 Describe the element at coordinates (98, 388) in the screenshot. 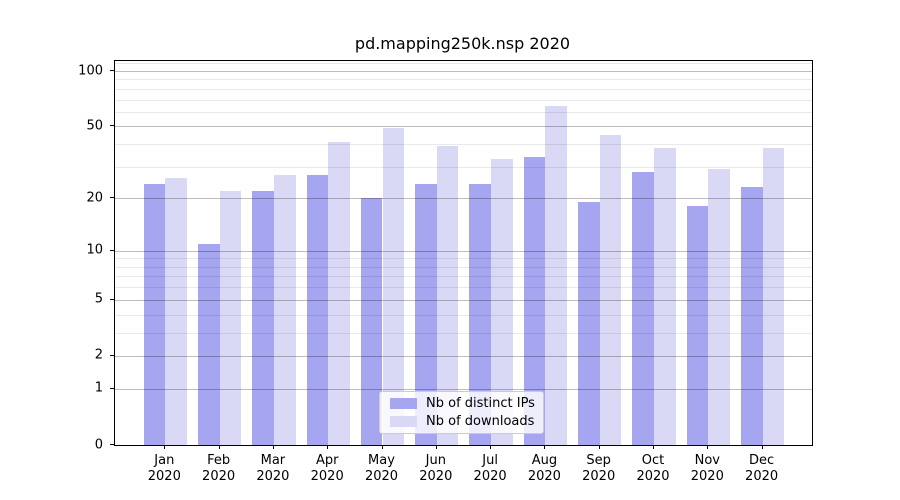

I see `y-tick-label-1: 1` at that location.